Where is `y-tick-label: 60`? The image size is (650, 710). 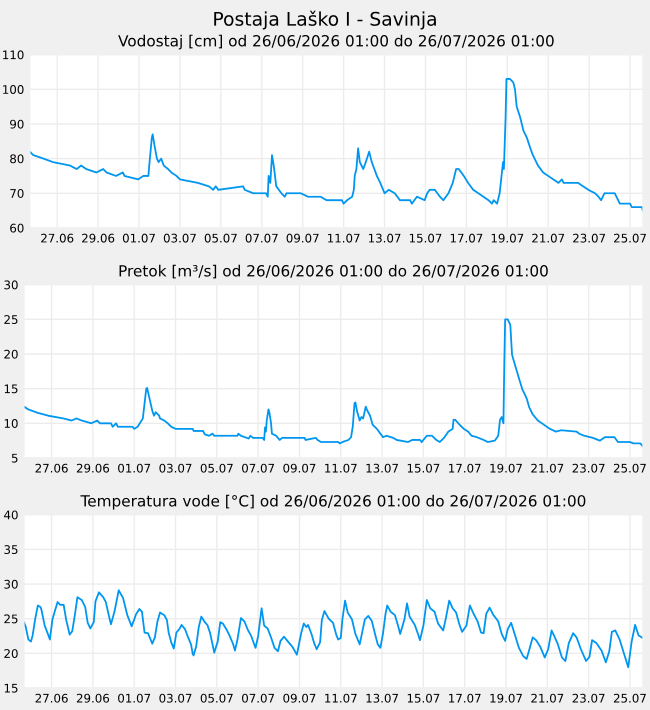 y-tick-label: 60 is located at coordinates (17, 228).